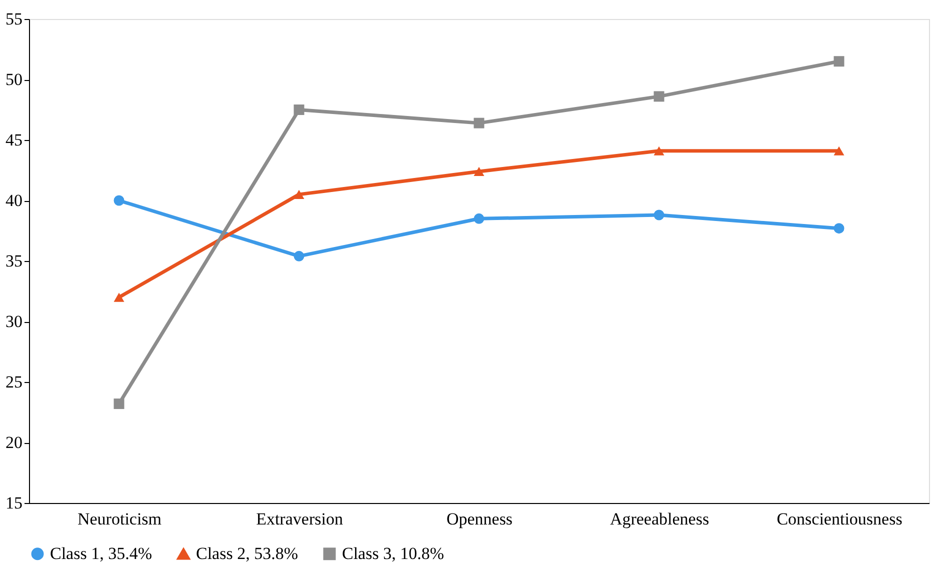  I want to click on legend-label: Class 1, 35.4%, so click(101, 553).